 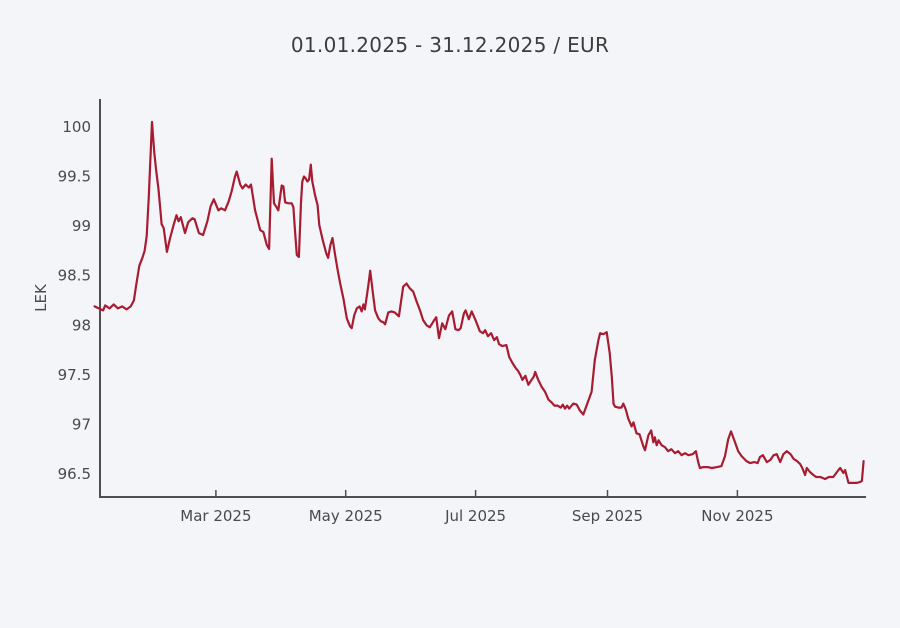 What do you see at coordinates (81, 325) in the screenshot?
I see `y-axis-tick-label: 98` at bounding box center [81, 325].